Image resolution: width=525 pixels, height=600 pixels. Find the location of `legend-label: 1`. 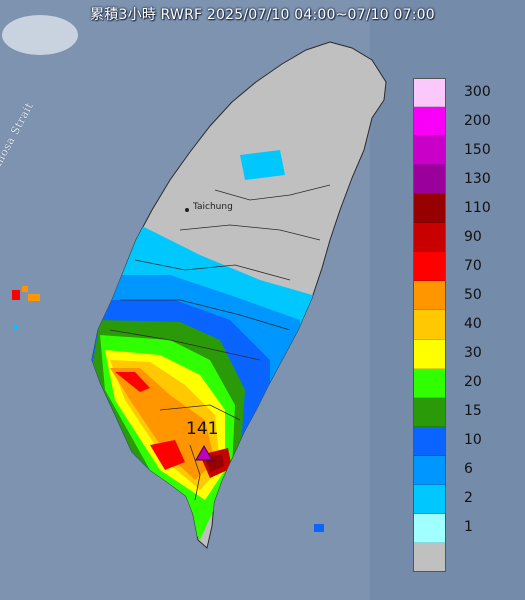

legend-label: 1 is located at coordinates (468, 527).